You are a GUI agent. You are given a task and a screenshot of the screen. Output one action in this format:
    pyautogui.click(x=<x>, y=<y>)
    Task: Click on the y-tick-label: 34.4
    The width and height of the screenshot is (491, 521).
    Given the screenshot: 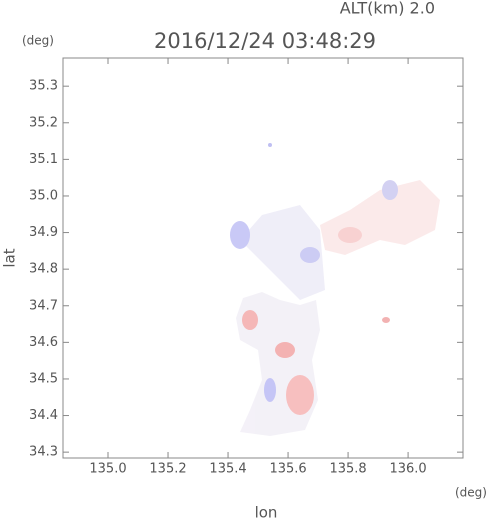 What is the action you would take?
    pyautogui.click(x=43, y=415)
    